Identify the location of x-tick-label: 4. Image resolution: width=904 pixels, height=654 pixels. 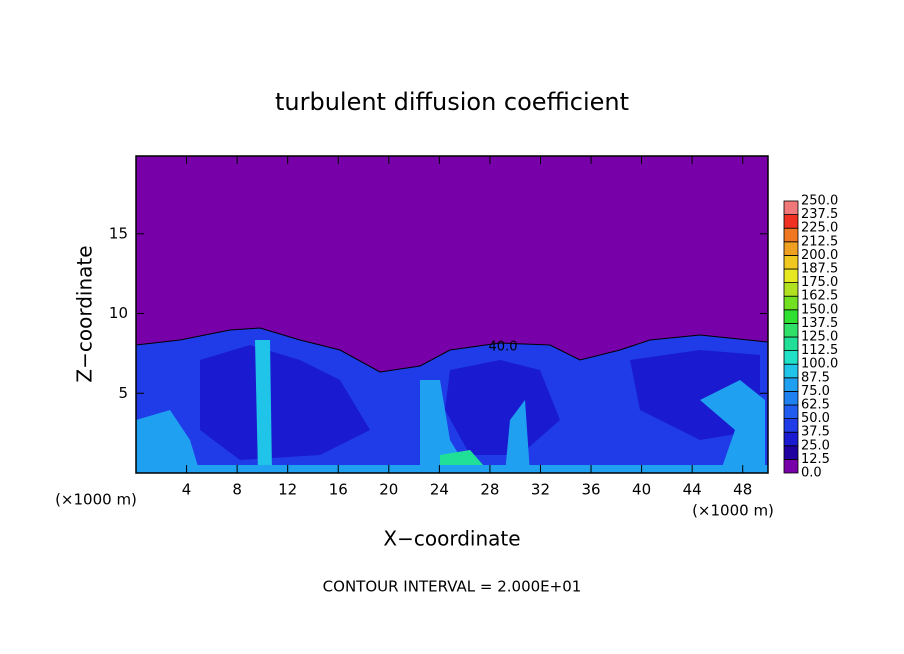
(187, 490).